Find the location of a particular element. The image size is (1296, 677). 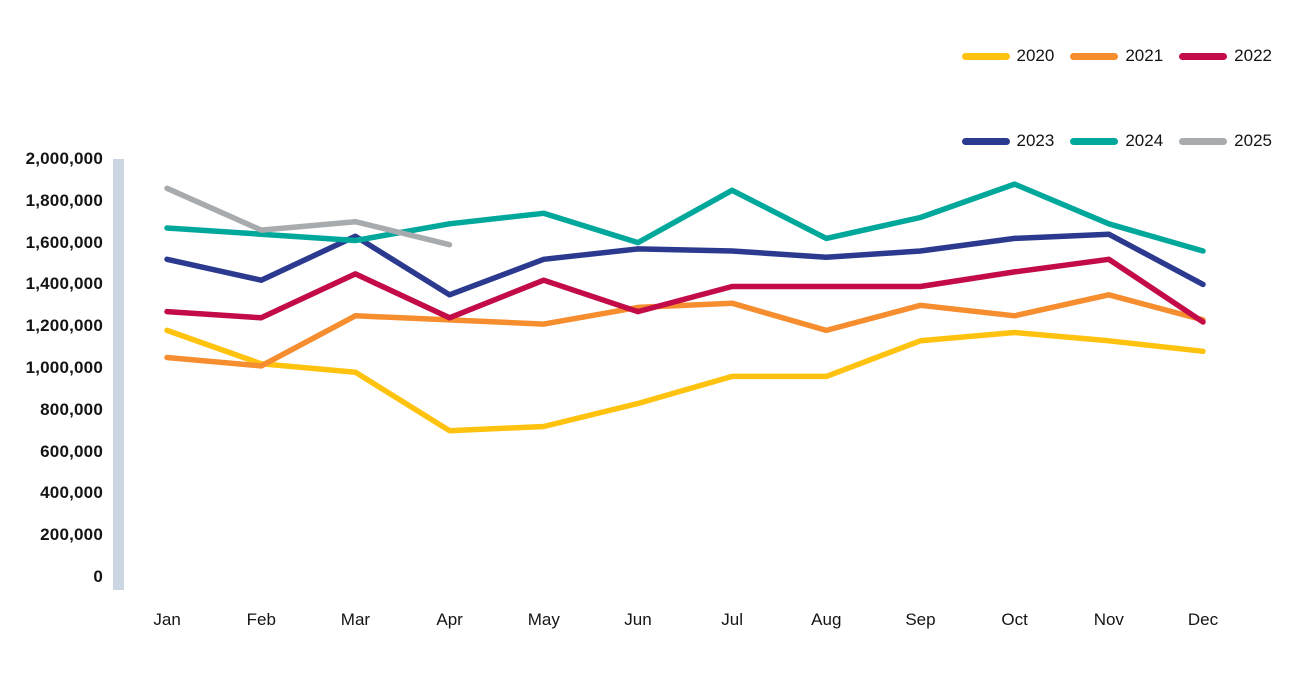

series-line-2022 is located at coordinates (685, 290).